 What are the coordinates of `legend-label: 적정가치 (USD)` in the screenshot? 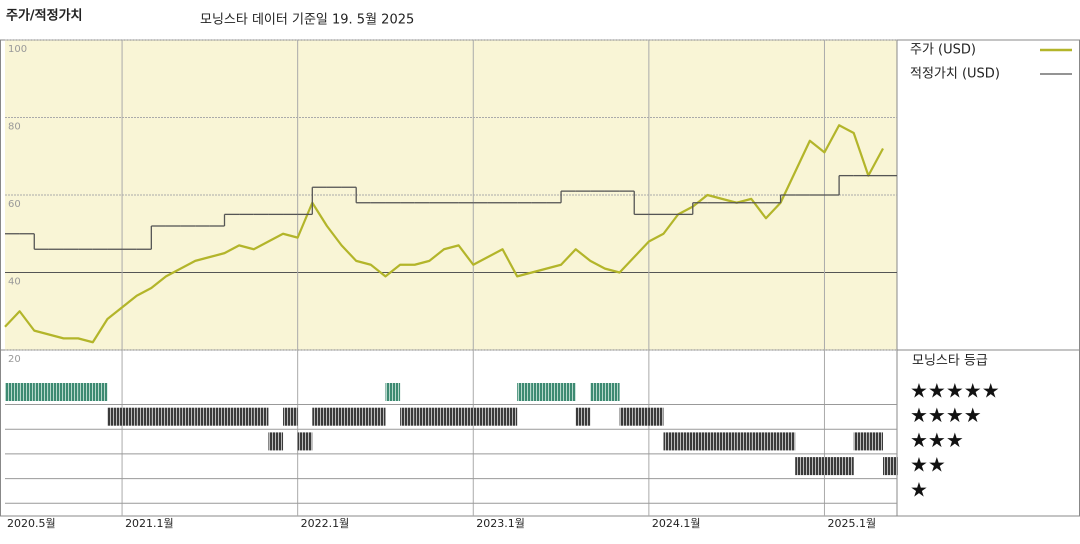 It's located at (955, 74).